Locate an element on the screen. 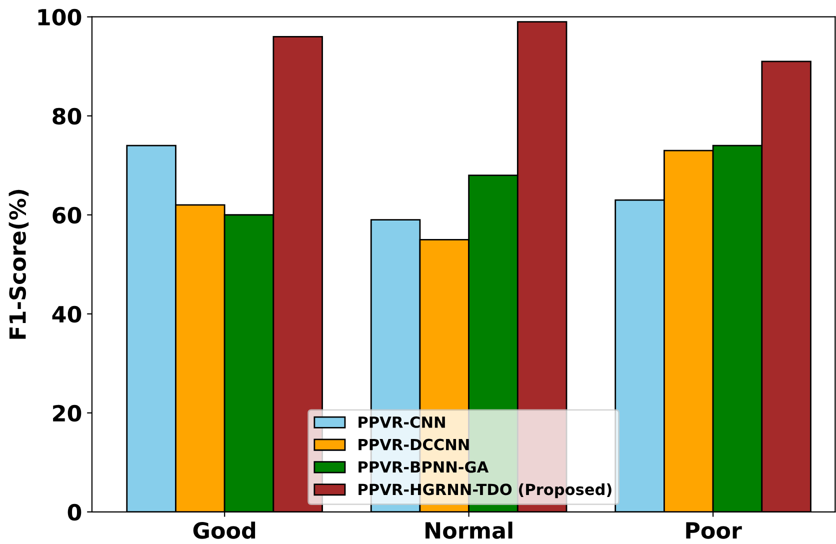 The image size is (836, 544). x-tick-label: Good is located at coordinates (224, 530).